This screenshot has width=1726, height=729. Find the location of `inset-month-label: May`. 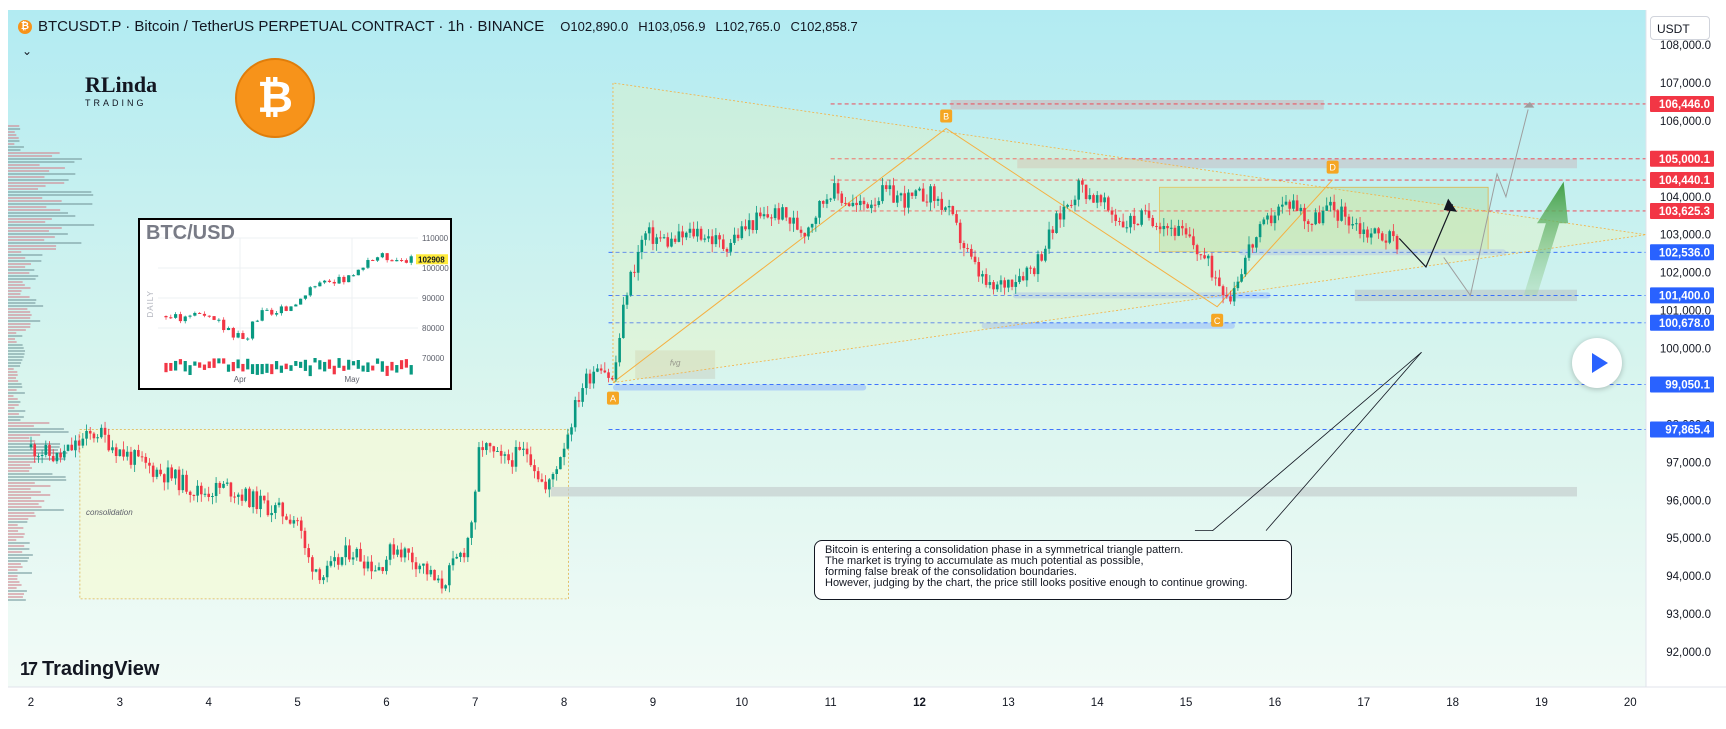

inset-month-label: May is located at coordinates (351, 379).